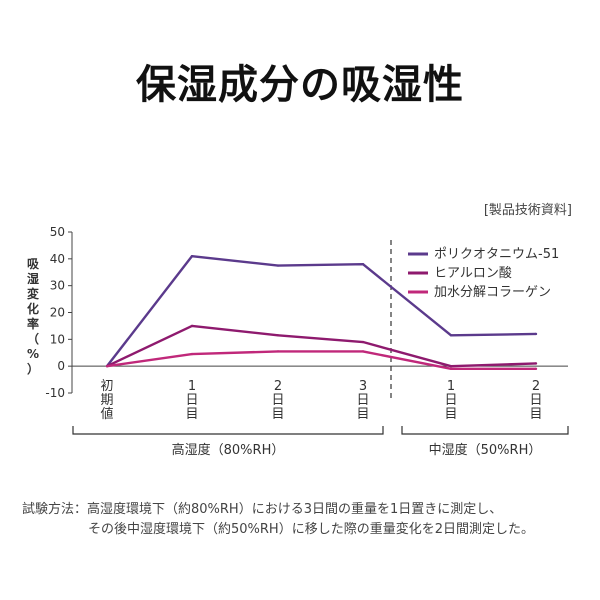  Describe the element at coordinates (527, 210) in the screenshot. I see `source-note: [製品技術資料]` at that location.